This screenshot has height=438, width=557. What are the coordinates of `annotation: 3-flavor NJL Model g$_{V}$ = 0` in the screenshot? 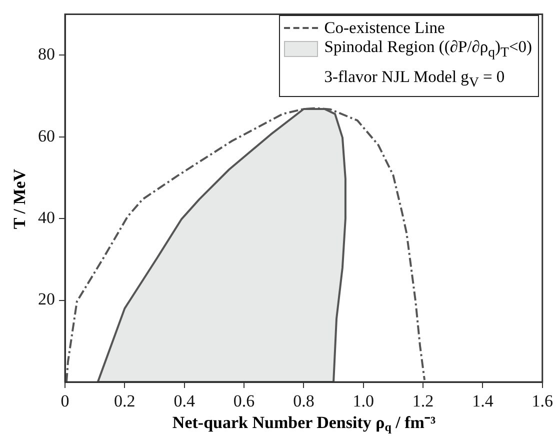 It's located at (415, 79).